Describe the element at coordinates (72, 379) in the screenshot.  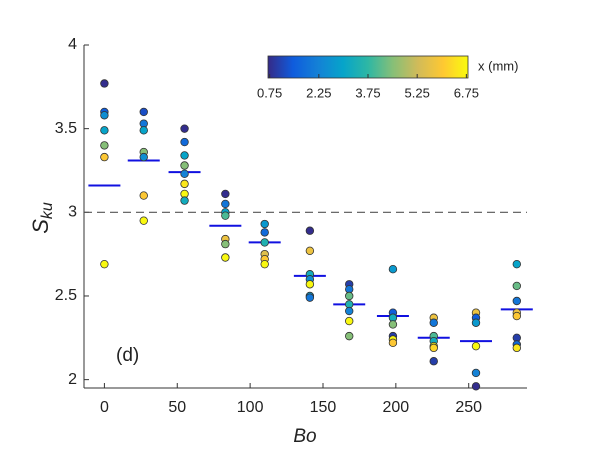
I see `y-tick-label: 2` at that location.